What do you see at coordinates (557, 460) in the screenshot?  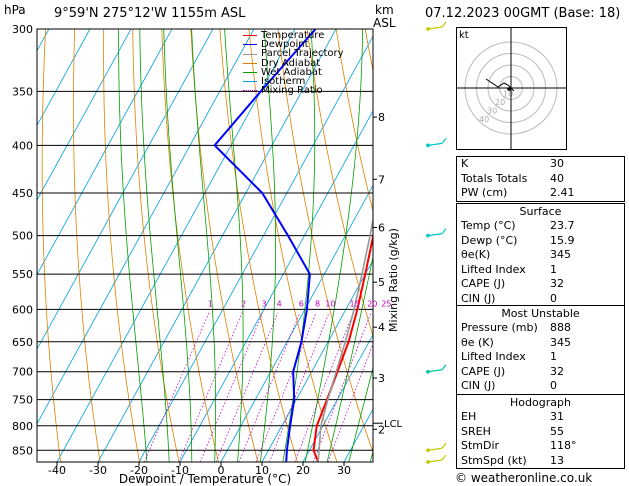 I see `table-row-value: 13` at bounding box center [557, 460].